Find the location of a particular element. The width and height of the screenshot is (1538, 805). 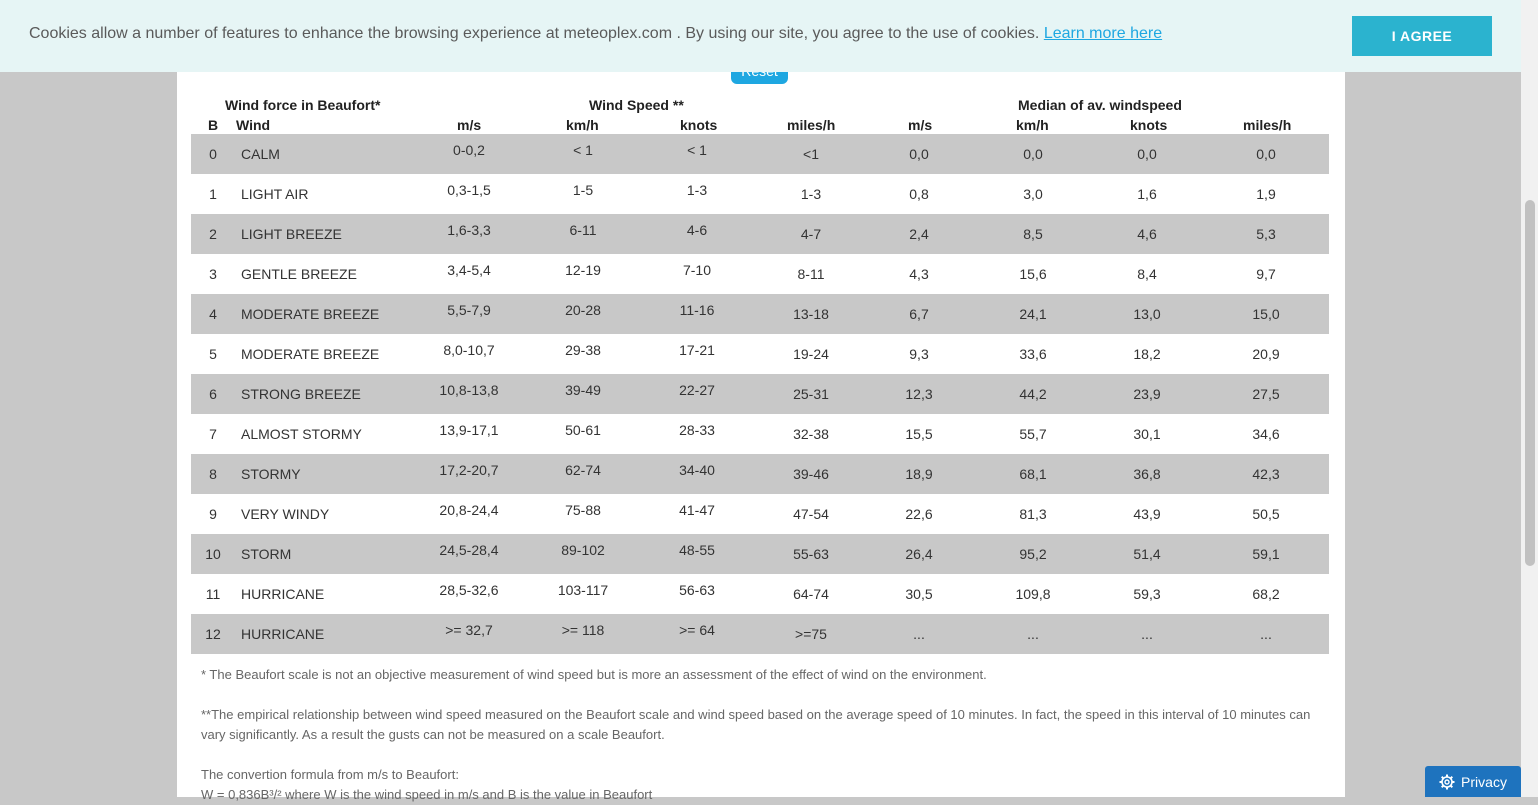

cell-med-kn: 43,9 is located at coordinates (1147, 514).